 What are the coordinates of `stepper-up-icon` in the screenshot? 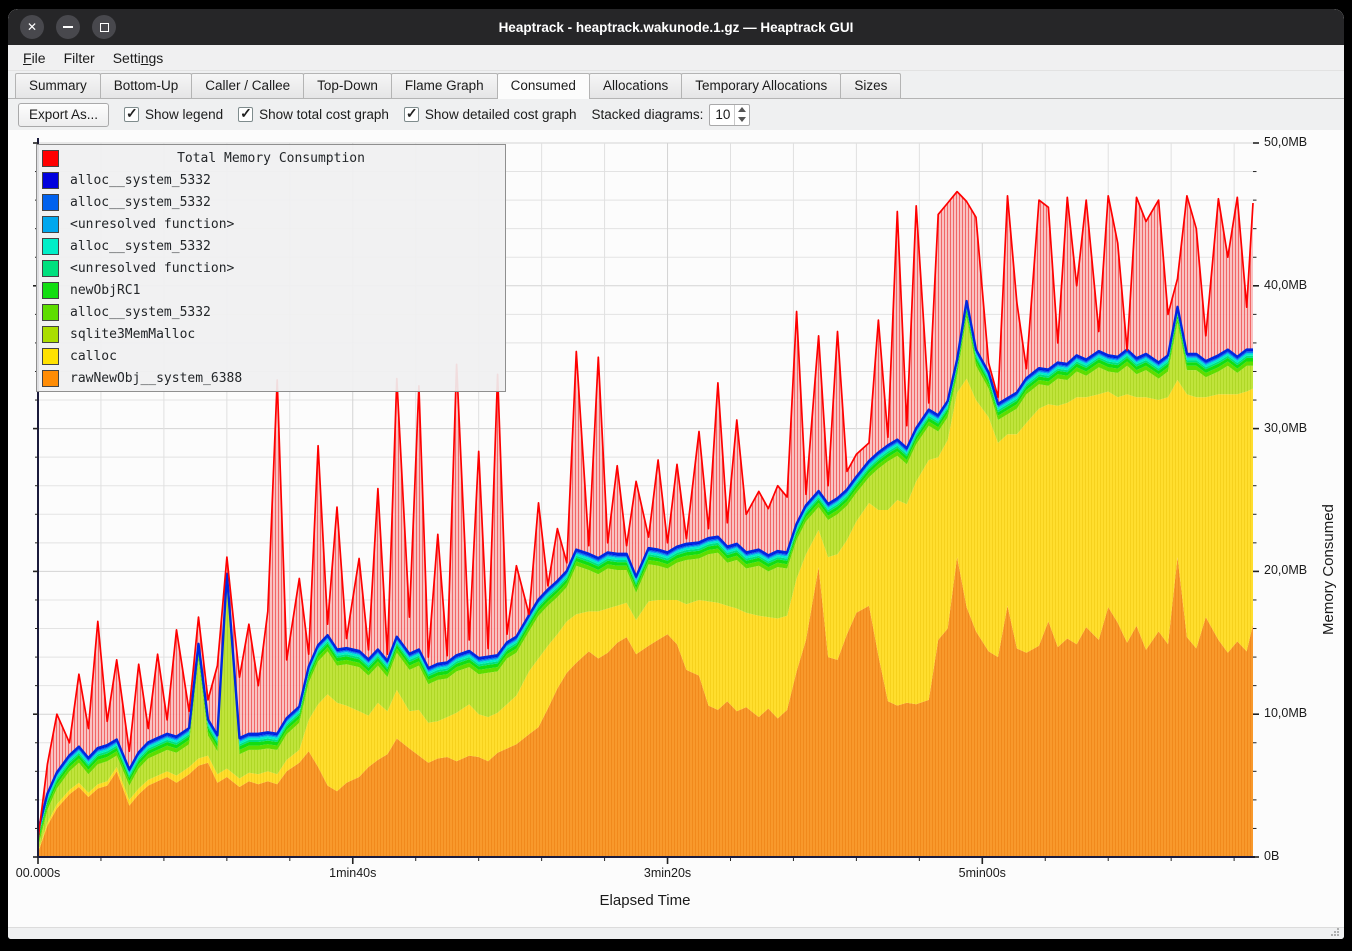 It's located at (742, 110).